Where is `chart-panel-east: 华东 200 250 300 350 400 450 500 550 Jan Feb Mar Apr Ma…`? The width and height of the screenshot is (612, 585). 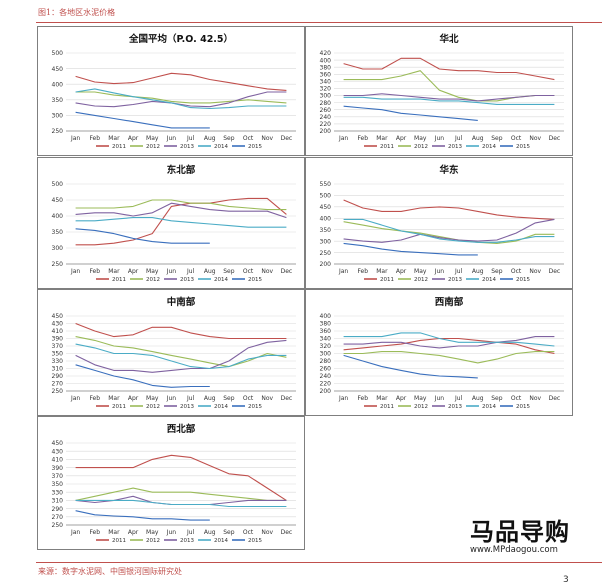 chart-panel-east: 华东 200 250 300 350 400 450 500 550 Jan Feb Mar Apr Ma… is located at coordinates (439, 223).